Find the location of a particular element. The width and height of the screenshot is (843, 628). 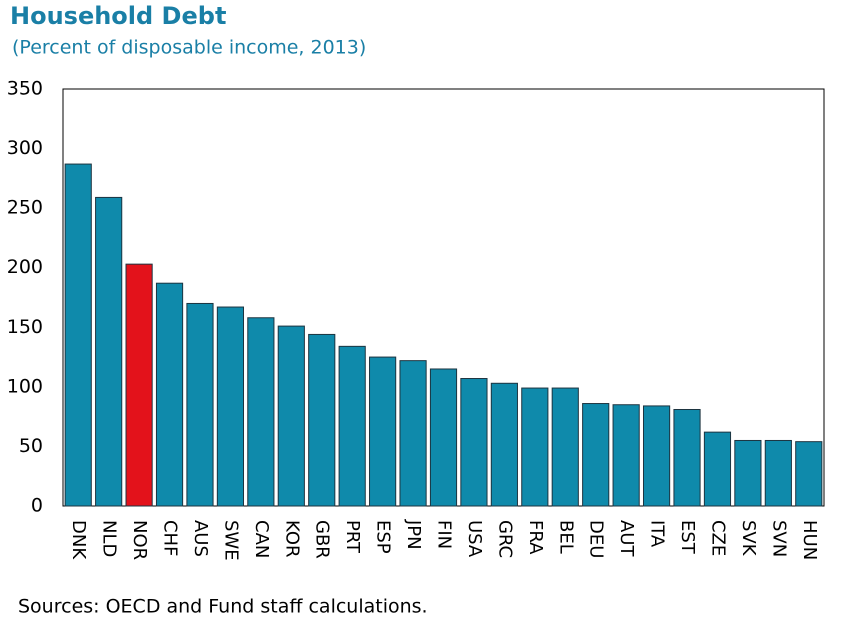

y-tick-label: 150 is located at coordinates (25, 327).